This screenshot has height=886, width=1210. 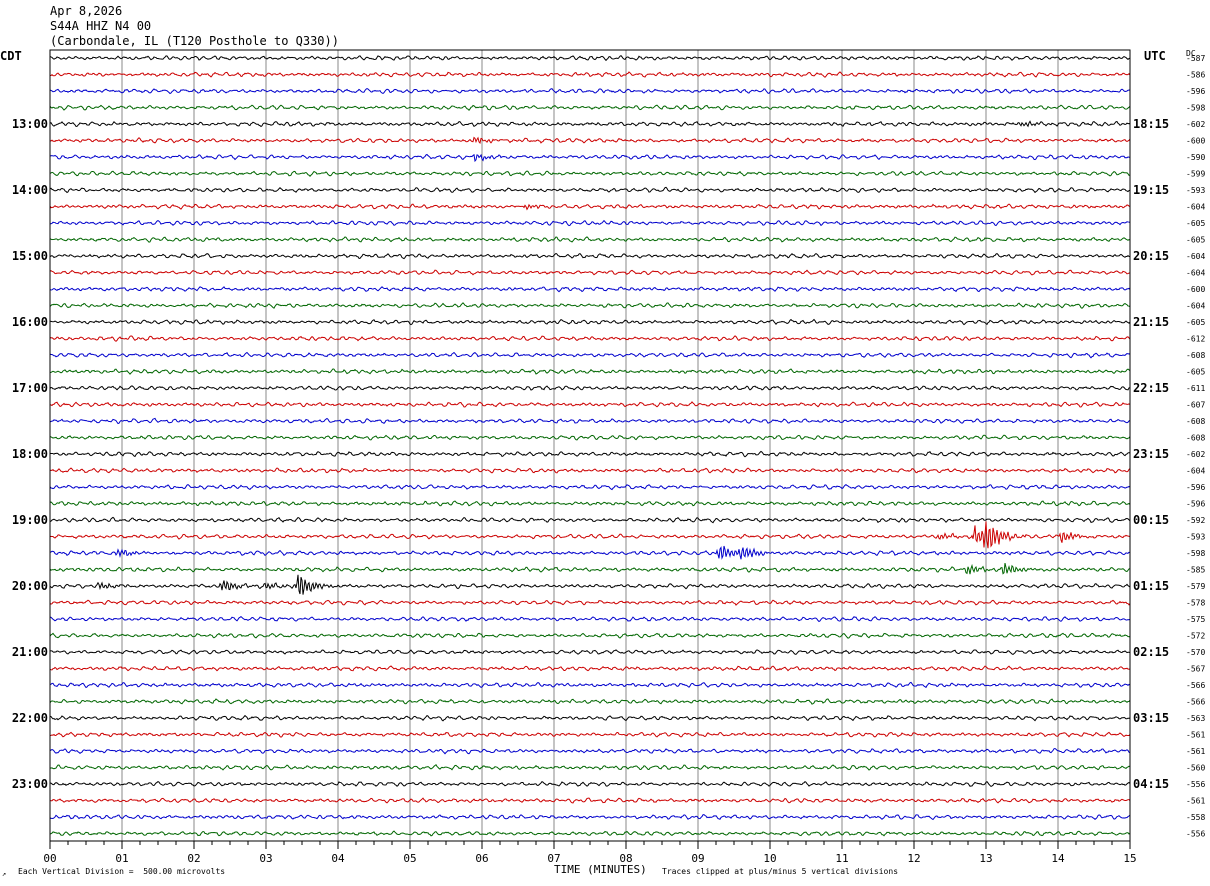 What do you see at coordinates (4, 874) in the screenshot?
I see `corner-mark: ↗` at bounding box center [4, 874].